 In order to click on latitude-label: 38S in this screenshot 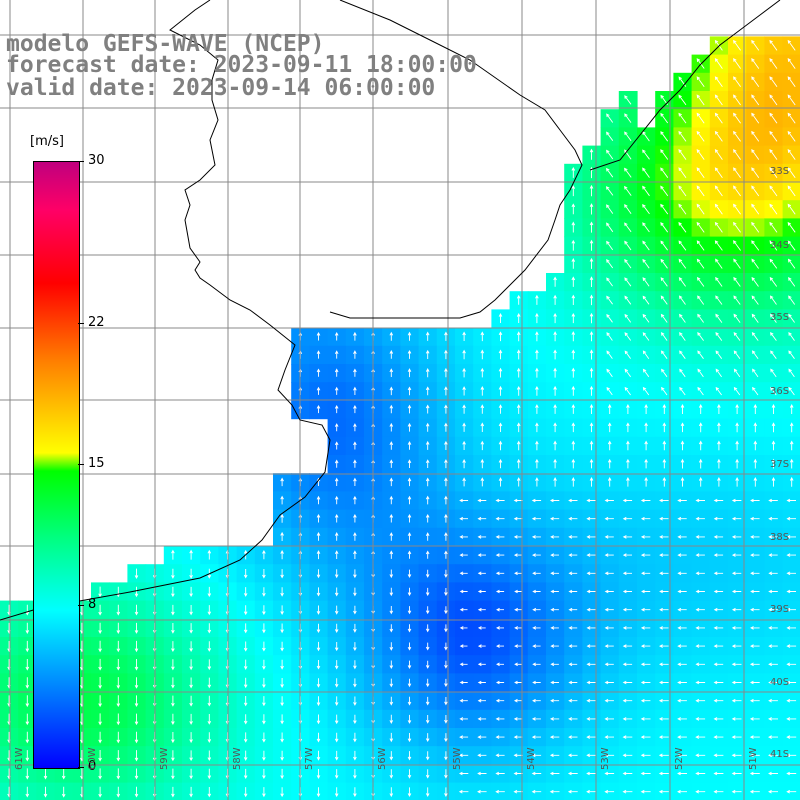, I will do `click(780, 537)`.